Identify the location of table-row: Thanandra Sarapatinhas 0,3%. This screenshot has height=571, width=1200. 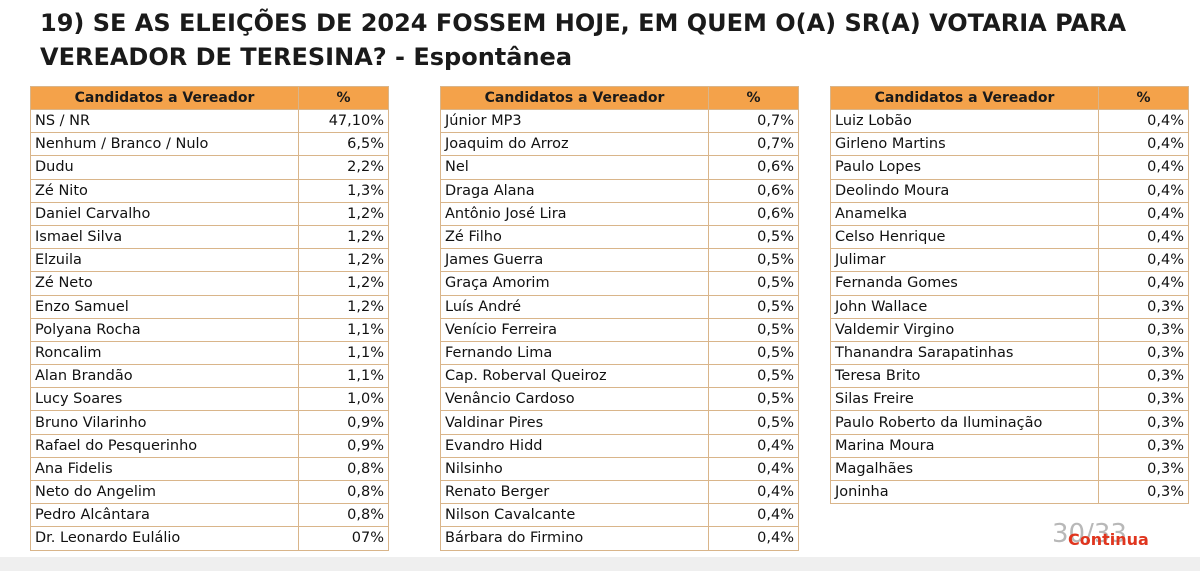
(1009, 353).